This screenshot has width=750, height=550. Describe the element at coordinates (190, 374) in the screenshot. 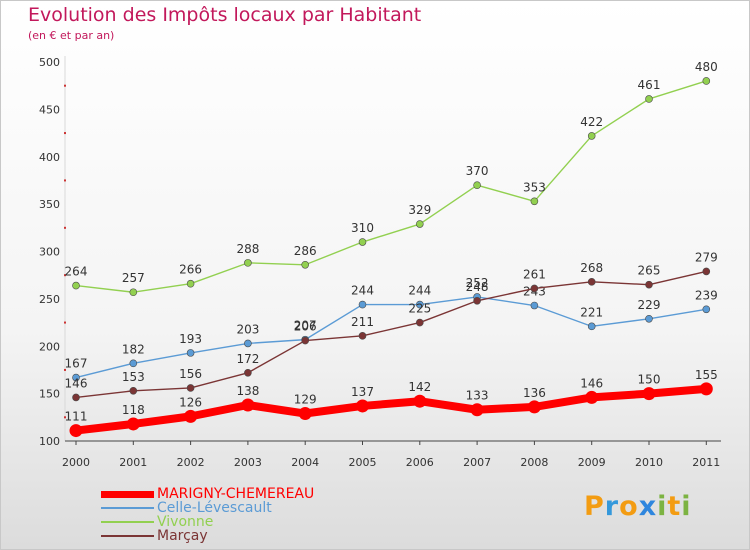

I see `data-label: 156` at that location.